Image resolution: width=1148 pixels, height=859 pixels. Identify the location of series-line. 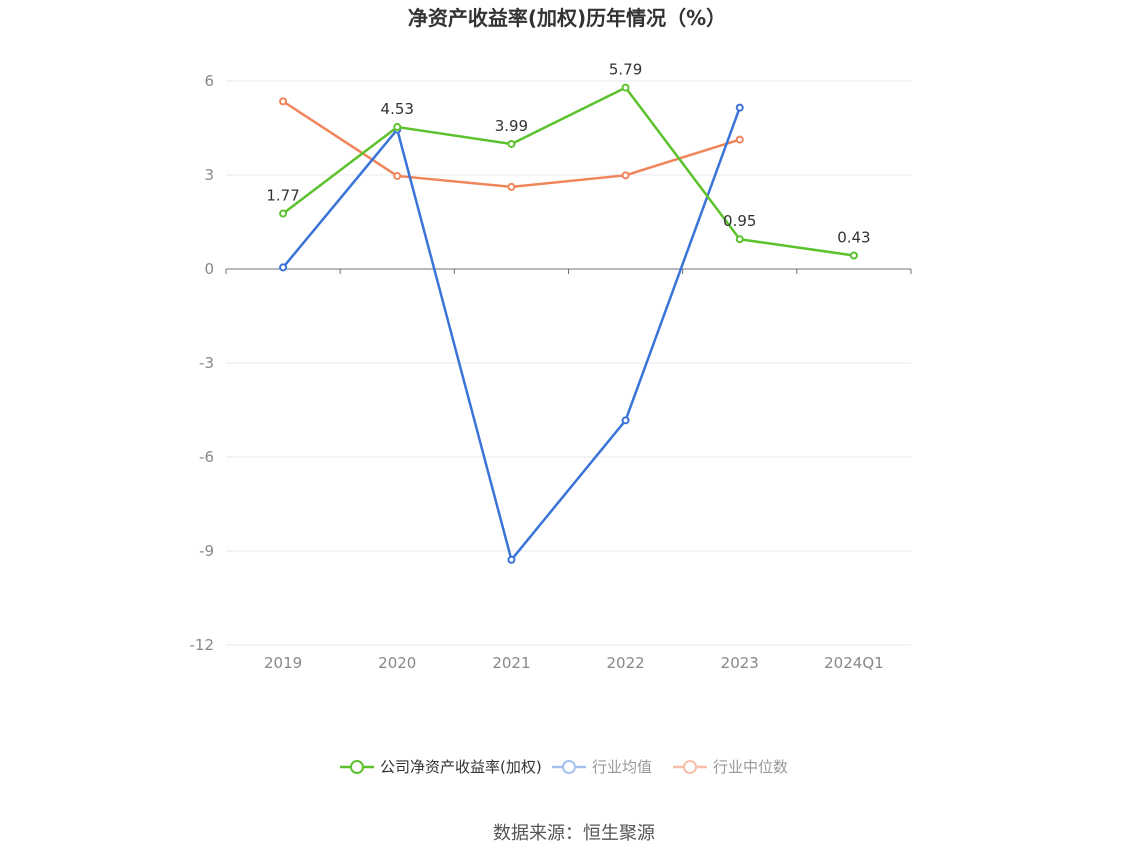
(568, 171).